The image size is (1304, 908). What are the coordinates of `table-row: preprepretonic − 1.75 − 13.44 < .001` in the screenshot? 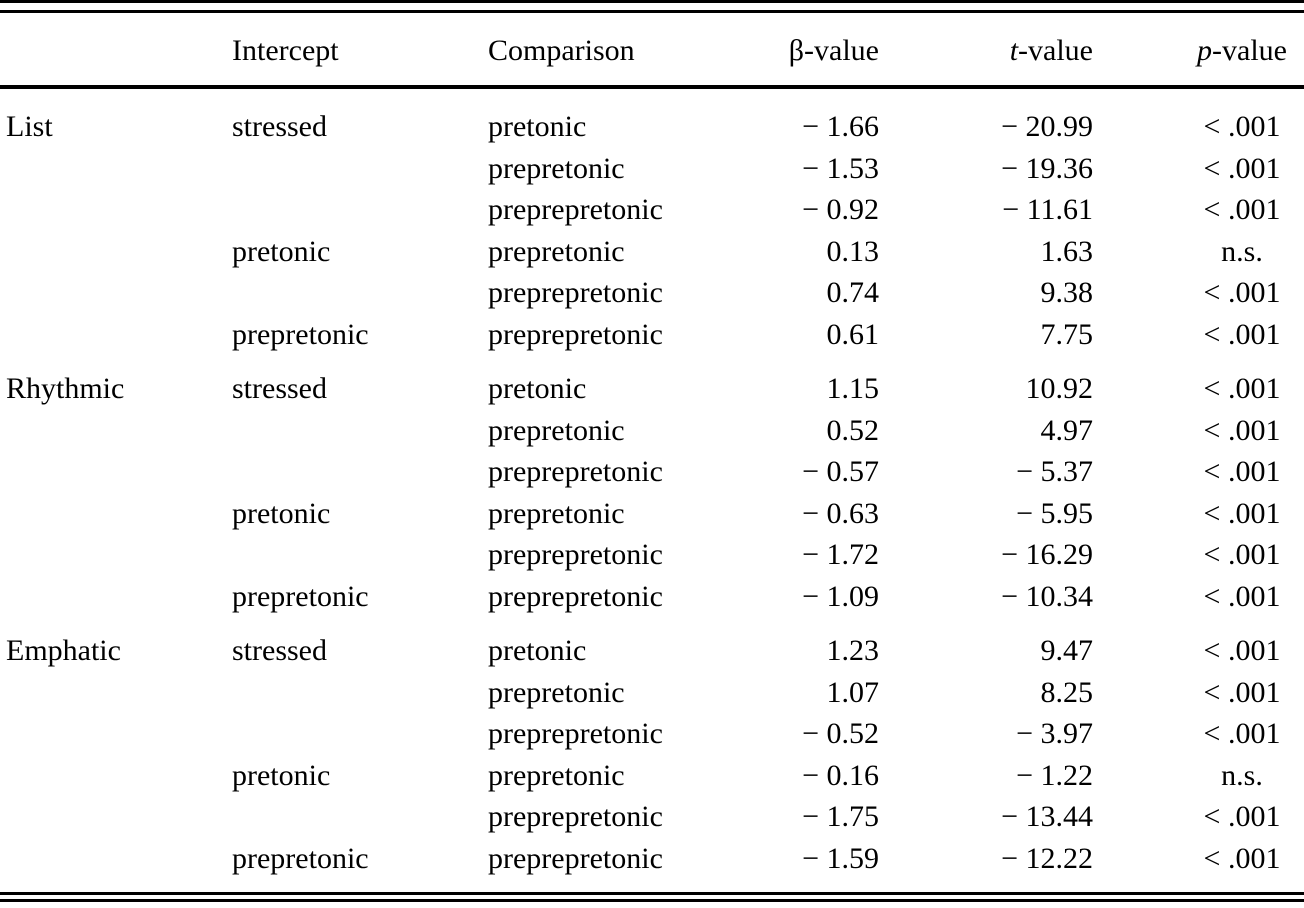 It's located at (652, 817).